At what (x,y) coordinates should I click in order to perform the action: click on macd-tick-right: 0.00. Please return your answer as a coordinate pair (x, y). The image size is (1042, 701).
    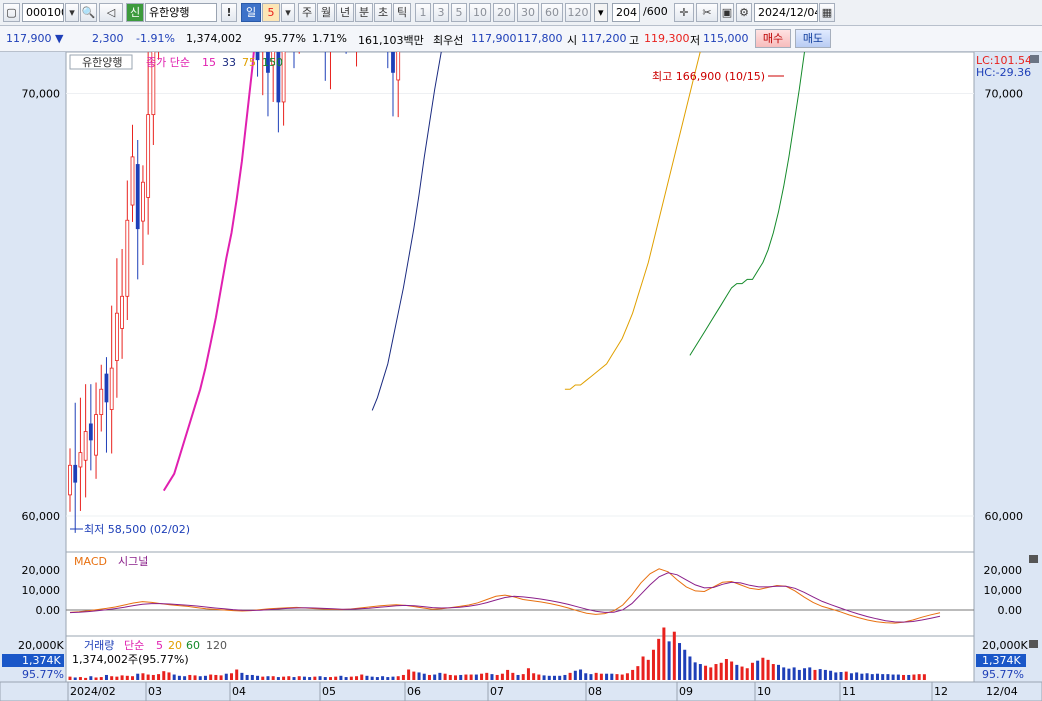
    Looking at the image, I should click on (1010, 610).